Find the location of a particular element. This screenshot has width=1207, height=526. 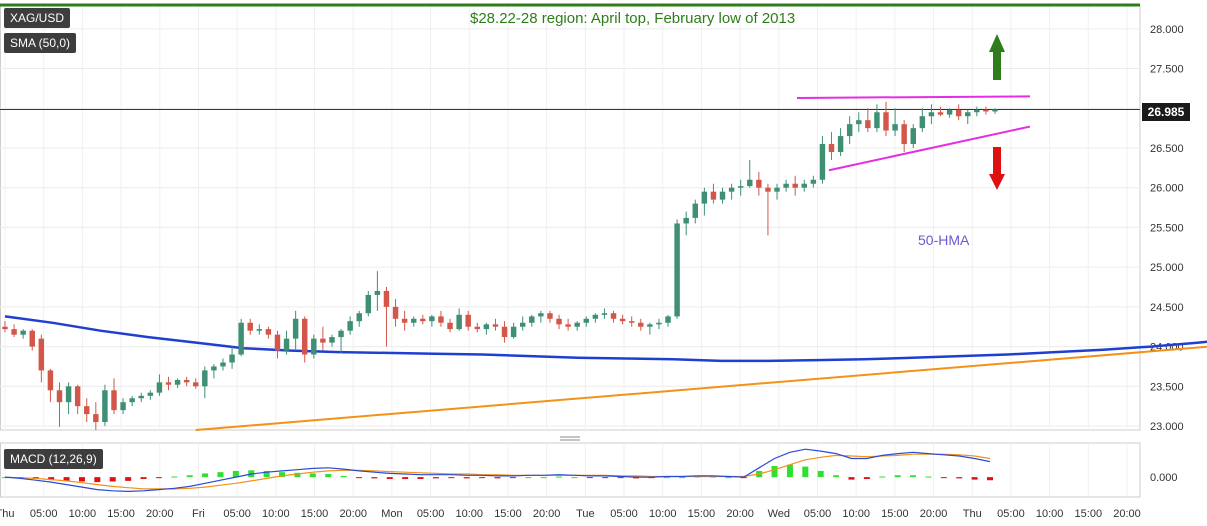

y-axis-tick-label: 23.000 is located at coordinates (1167, 427).